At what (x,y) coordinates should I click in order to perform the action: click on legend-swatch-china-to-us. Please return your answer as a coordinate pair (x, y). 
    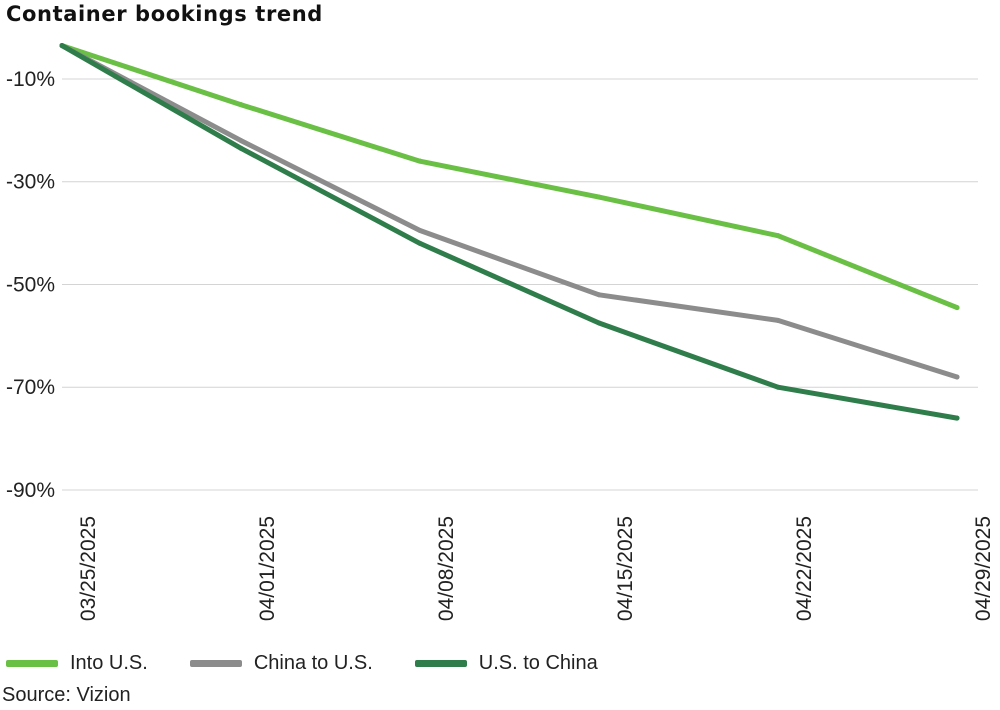
    Looking at the image, I should click on (215, 663).